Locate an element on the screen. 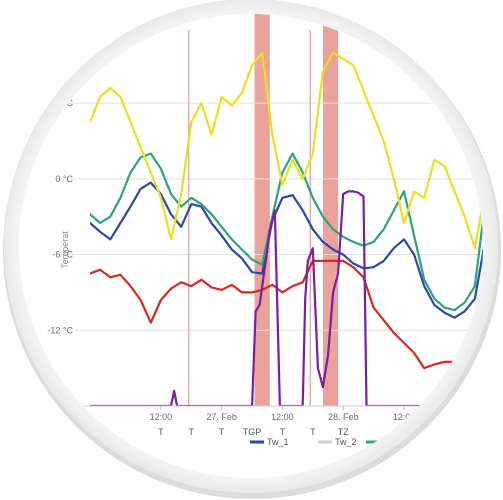  legend-label-1: Tw_2 is located at coordinates (346, 442).